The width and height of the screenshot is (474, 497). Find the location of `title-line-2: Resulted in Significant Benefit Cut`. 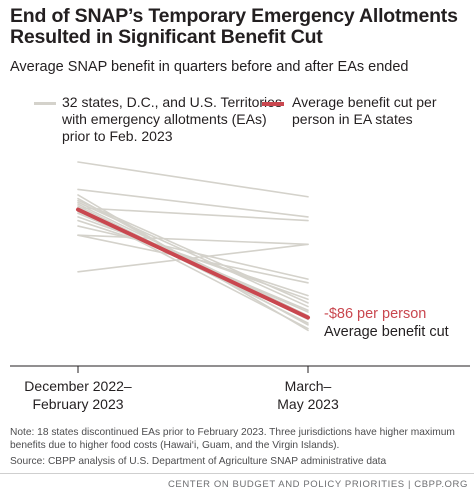

title-line-2: Resulted in Significant Benefit Cut is located at coordinates (166, 37).